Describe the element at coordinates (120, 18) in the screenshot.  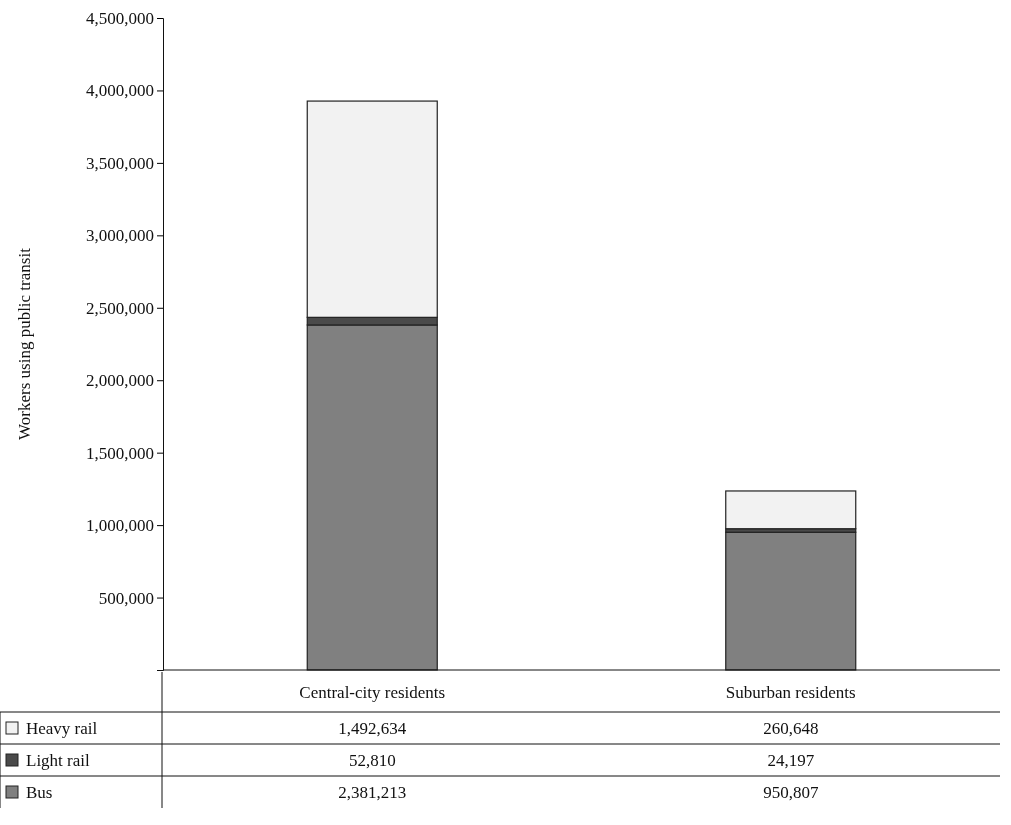
I see `y-tick-label: 4,500,000` at that location.